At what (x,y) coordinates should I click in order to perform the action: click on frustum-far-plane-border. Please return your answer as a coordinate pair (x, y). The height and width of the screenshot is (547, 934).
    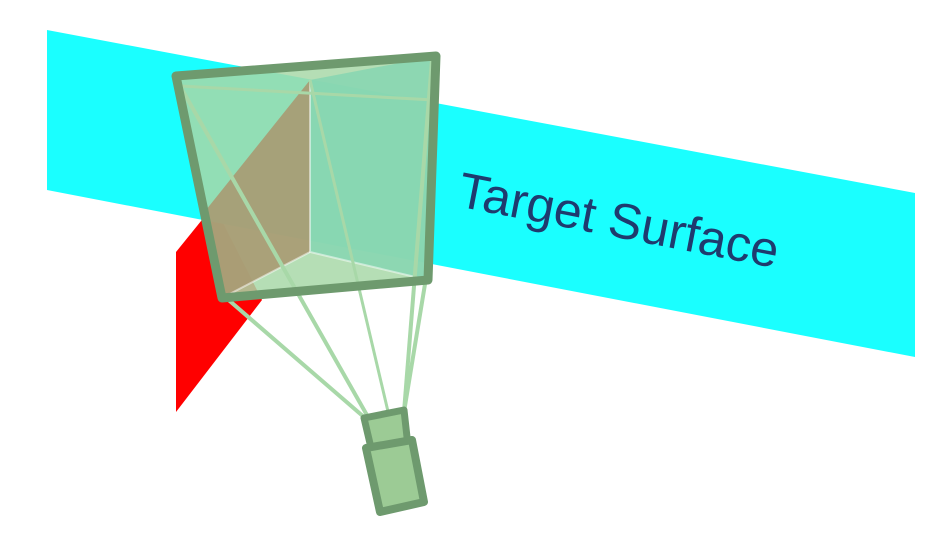
    Looking at the image, I should click on (306, 177).